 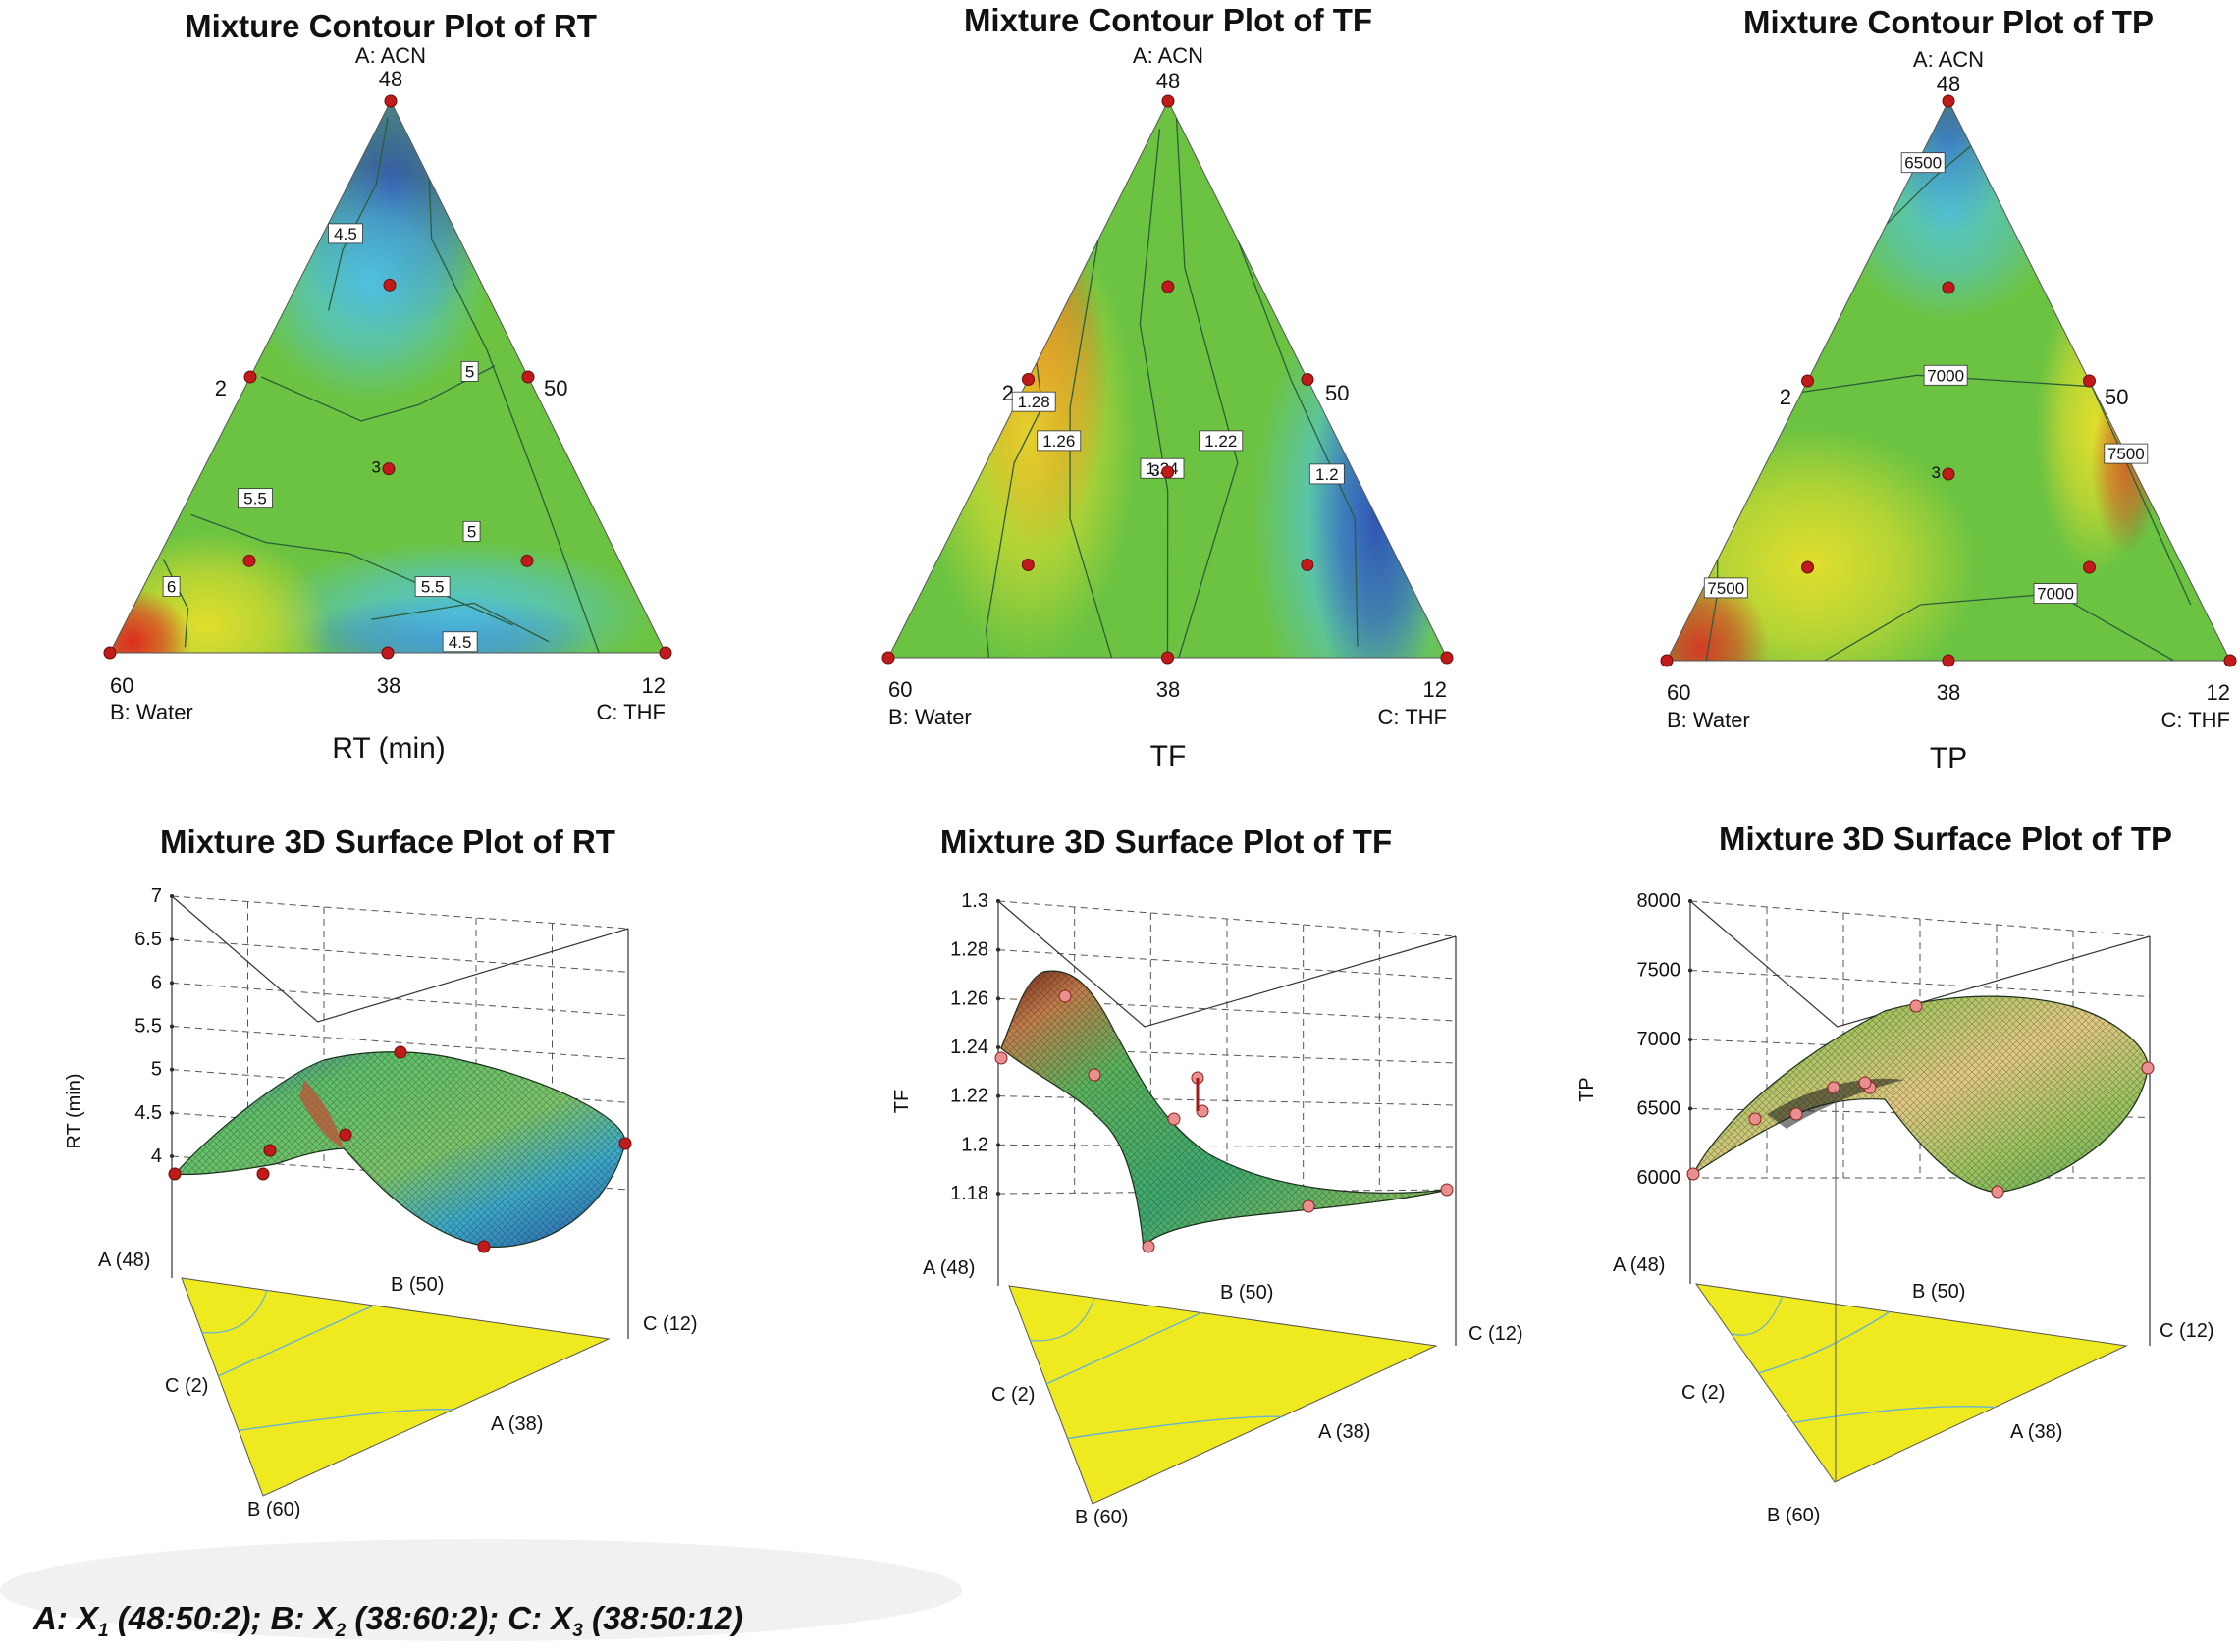 I want to click on z-tick-label: 6.5, so click(x=148, y=939).